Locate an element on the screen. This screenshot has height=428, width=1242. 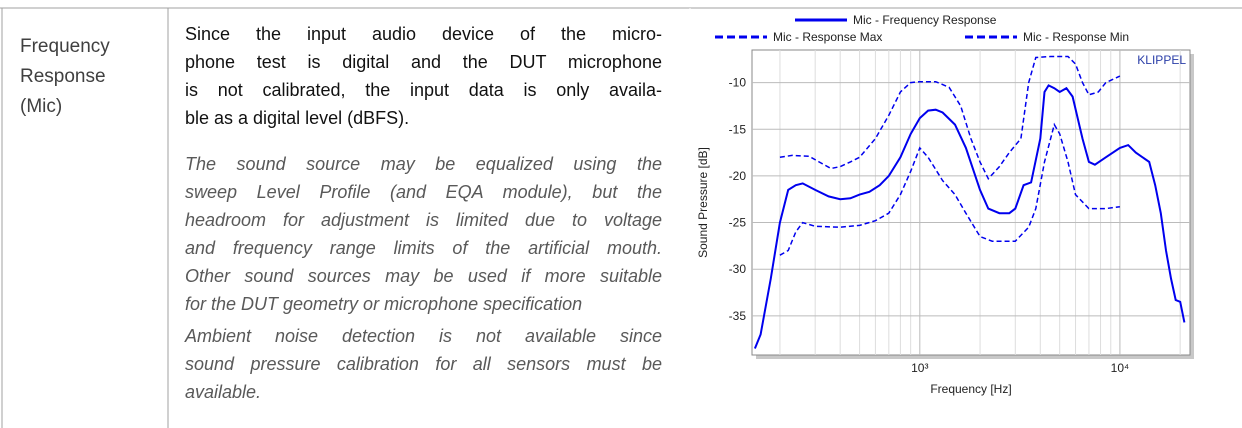
annotation: KLIPPEL is located at coordinates (1161, 60).